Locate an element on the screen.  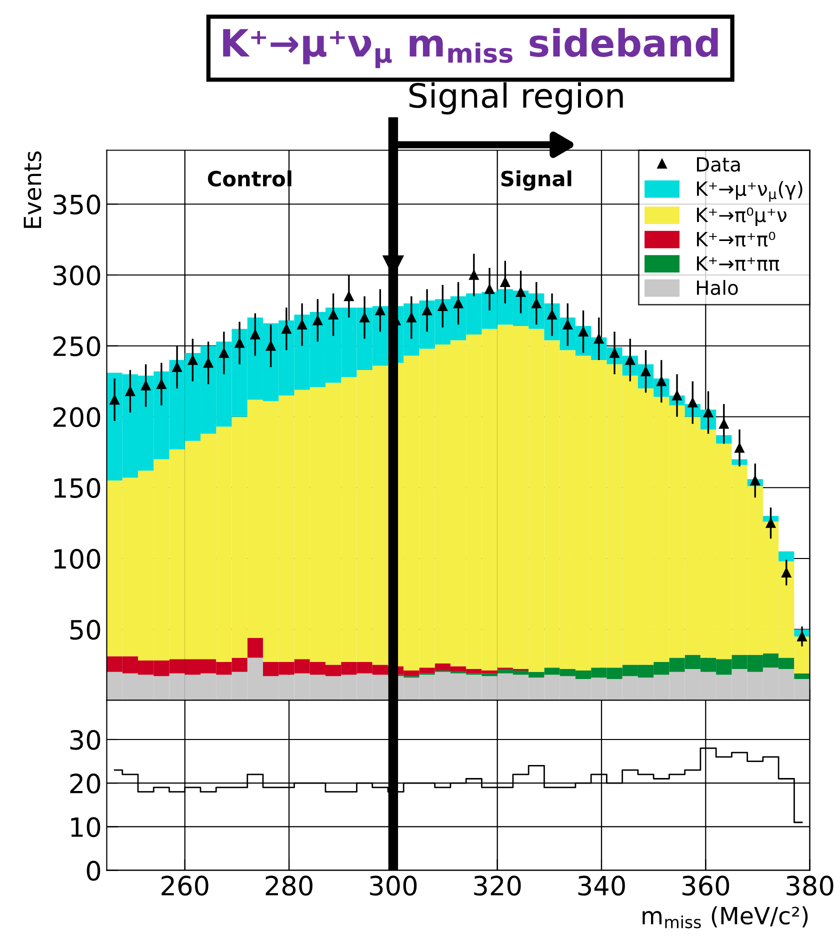
chart-title: K⁺→μ⁺ν$_{μ}$ m$_{miss}$ sideband is located at coordinates (470, 48).